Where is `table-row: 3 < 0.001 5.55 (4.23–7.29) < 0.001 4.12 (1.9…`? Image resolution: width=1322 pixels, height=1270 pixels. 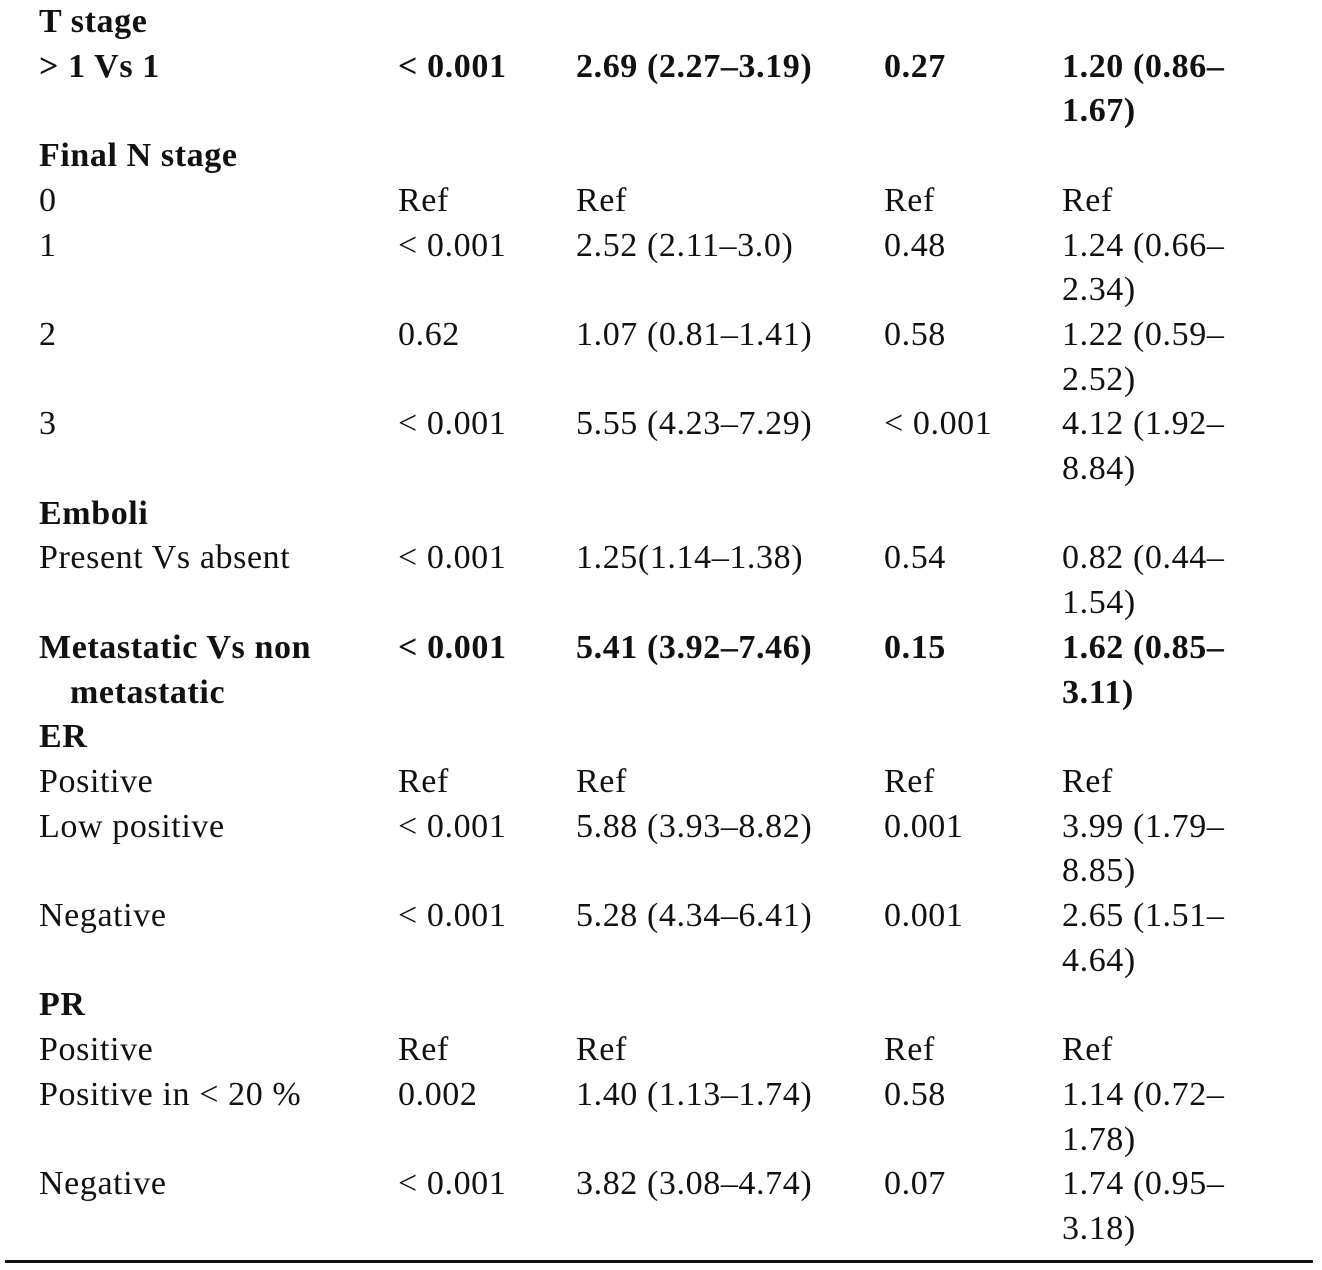 table-row: 3 < 0.001 5.55 (4.23–7.29) < 0.001 4.12 (1.9… is located at coordinates (649, 446).